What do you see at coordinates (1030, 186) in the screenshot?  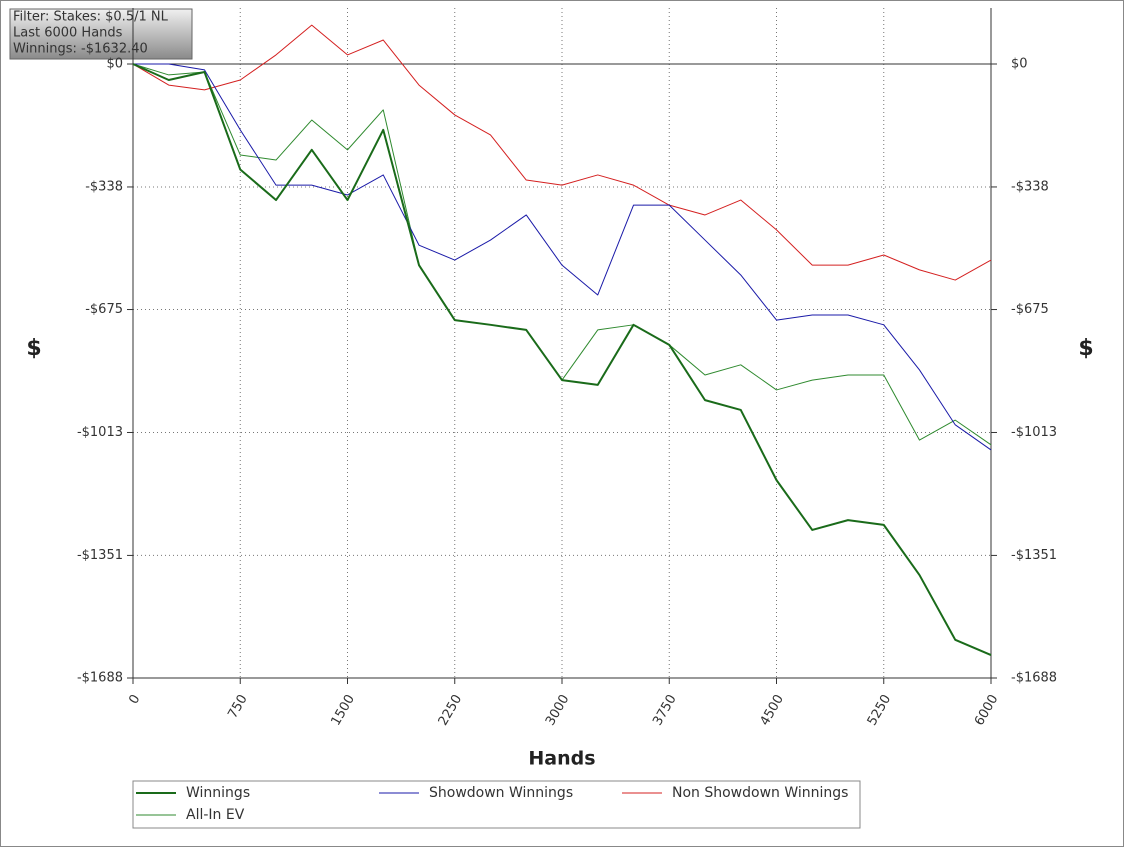 I see `y2-tick-label: -$338` at bounding box center [1030, 186].